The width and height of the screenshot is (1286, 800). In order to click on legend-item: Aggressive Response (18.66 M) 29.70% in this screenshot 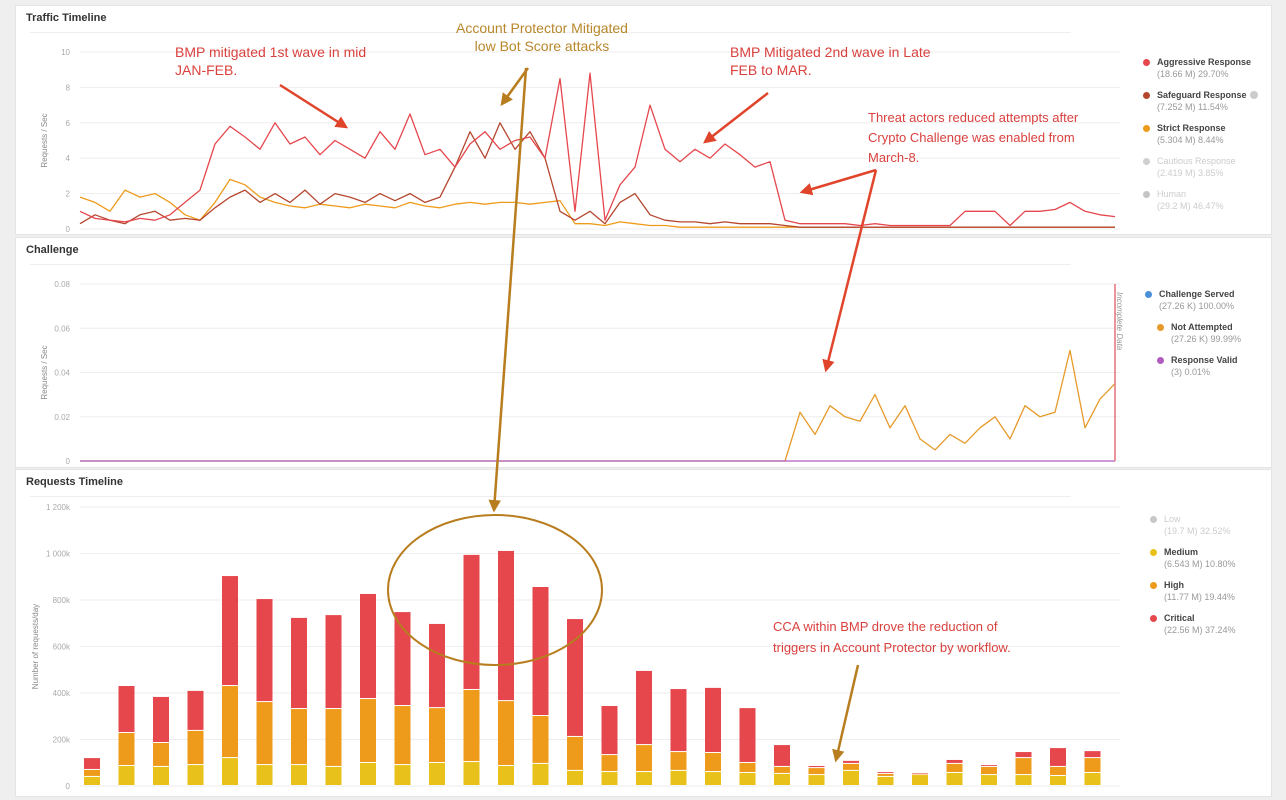, I will do `click(1200, 68)`.